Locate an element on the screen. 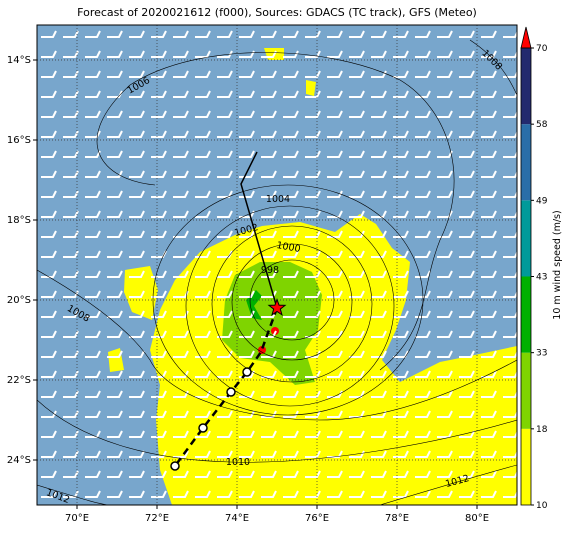 The image size is (575, 533). colorbar-tick-label: 49 is located at coordinates (542, 201).